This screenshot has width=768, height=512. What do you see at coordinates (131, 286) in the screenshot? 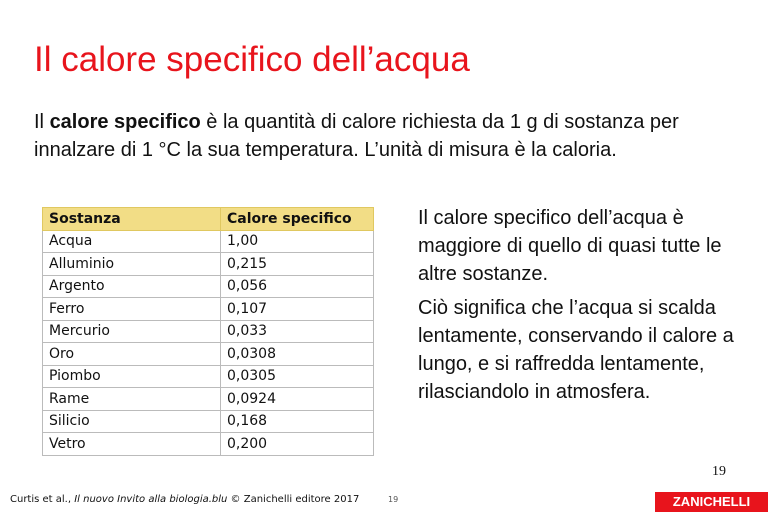
I see `table-cell: Argento` at bounding box center [131, 286].